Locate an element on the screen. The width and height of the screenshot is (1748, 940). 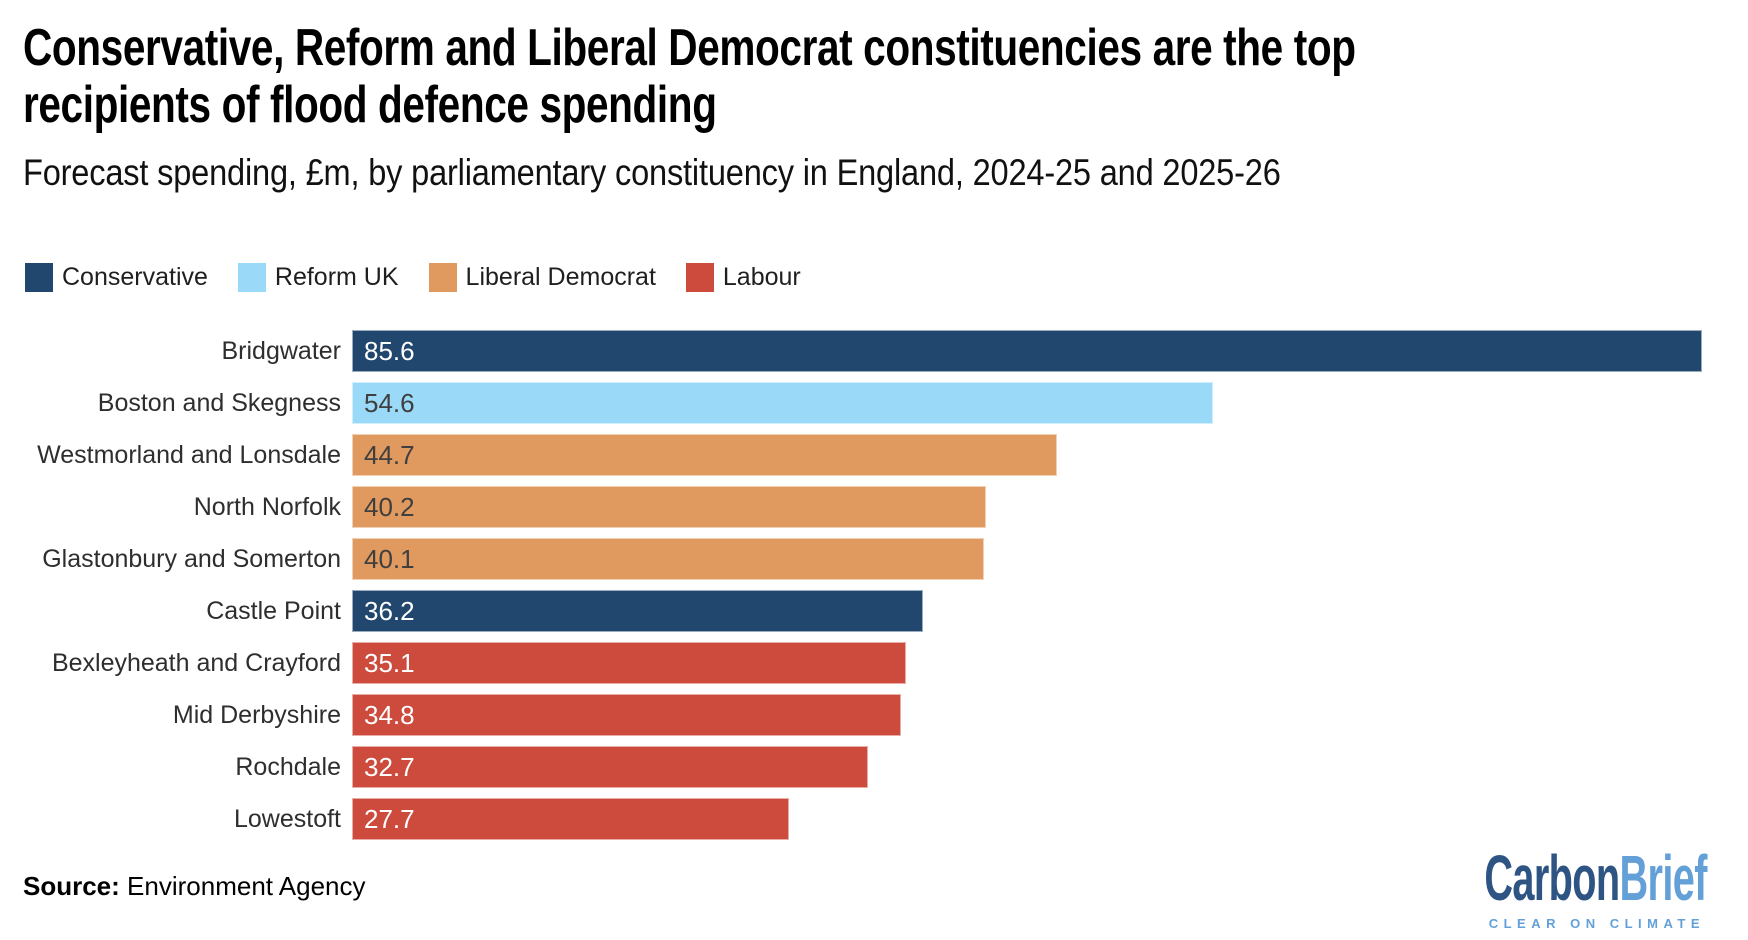
bar-row: Rochdale 32.7 is located at coordinates (874, 767).